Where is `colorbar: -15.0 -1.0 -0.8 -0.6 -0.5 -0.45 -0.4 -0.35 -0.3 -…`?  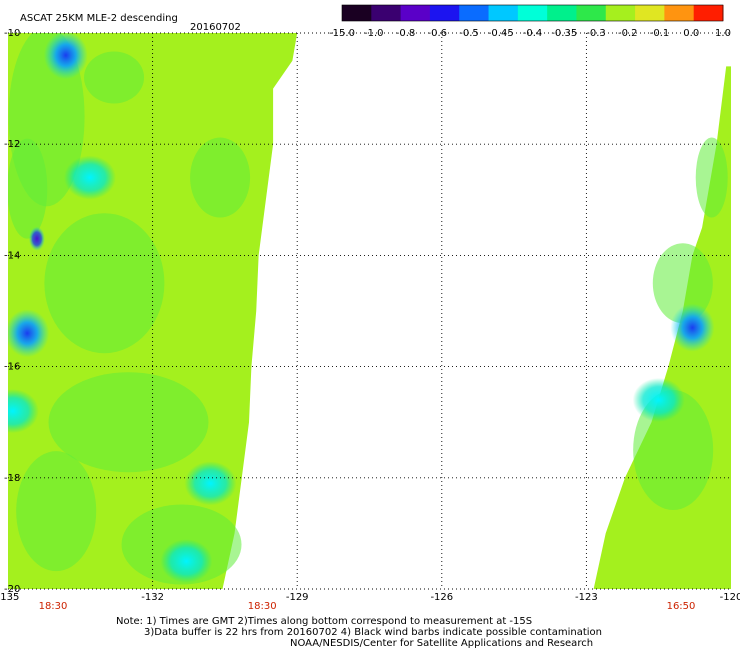
colorbar: -15.0 -1.0 -0.8 -0.6 -0.5 -0.45 -0.4 -0.35 -0.3 -… is located at coordinates (530, 21).